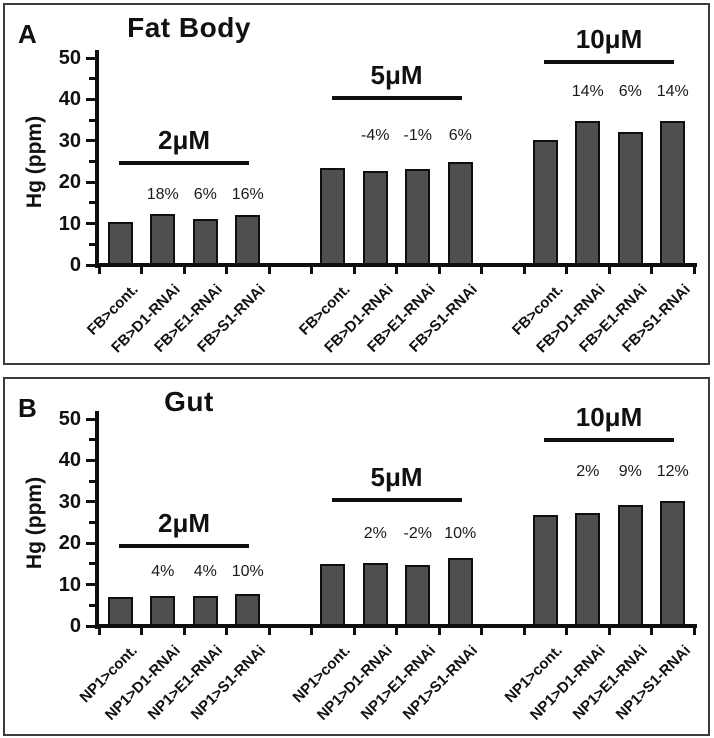 This screenshot has height=738, width=714. I want to click on percent-label: -1%, so click(417, 135).